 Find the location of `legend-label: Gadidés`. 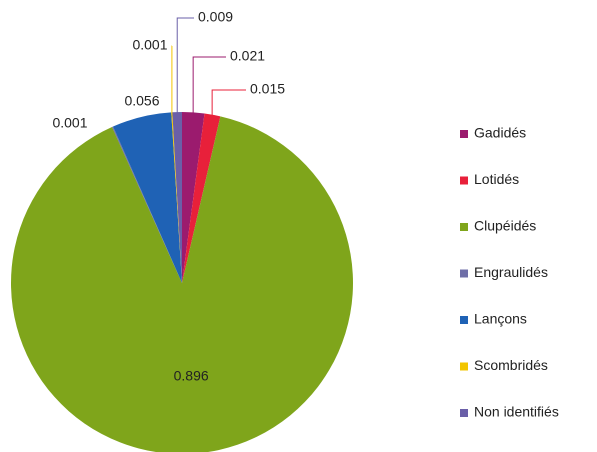

legend-label: Gadidés is located at coordinates (500, 133).